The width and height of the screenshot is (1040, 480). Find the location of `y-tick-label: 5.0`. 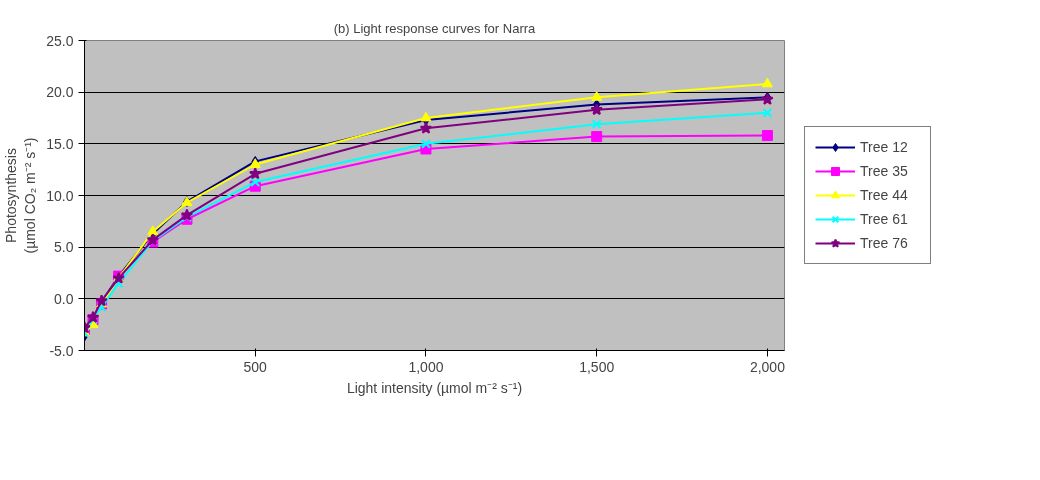

y-tick-label: 5.0 is located at coordinates (64, 247).